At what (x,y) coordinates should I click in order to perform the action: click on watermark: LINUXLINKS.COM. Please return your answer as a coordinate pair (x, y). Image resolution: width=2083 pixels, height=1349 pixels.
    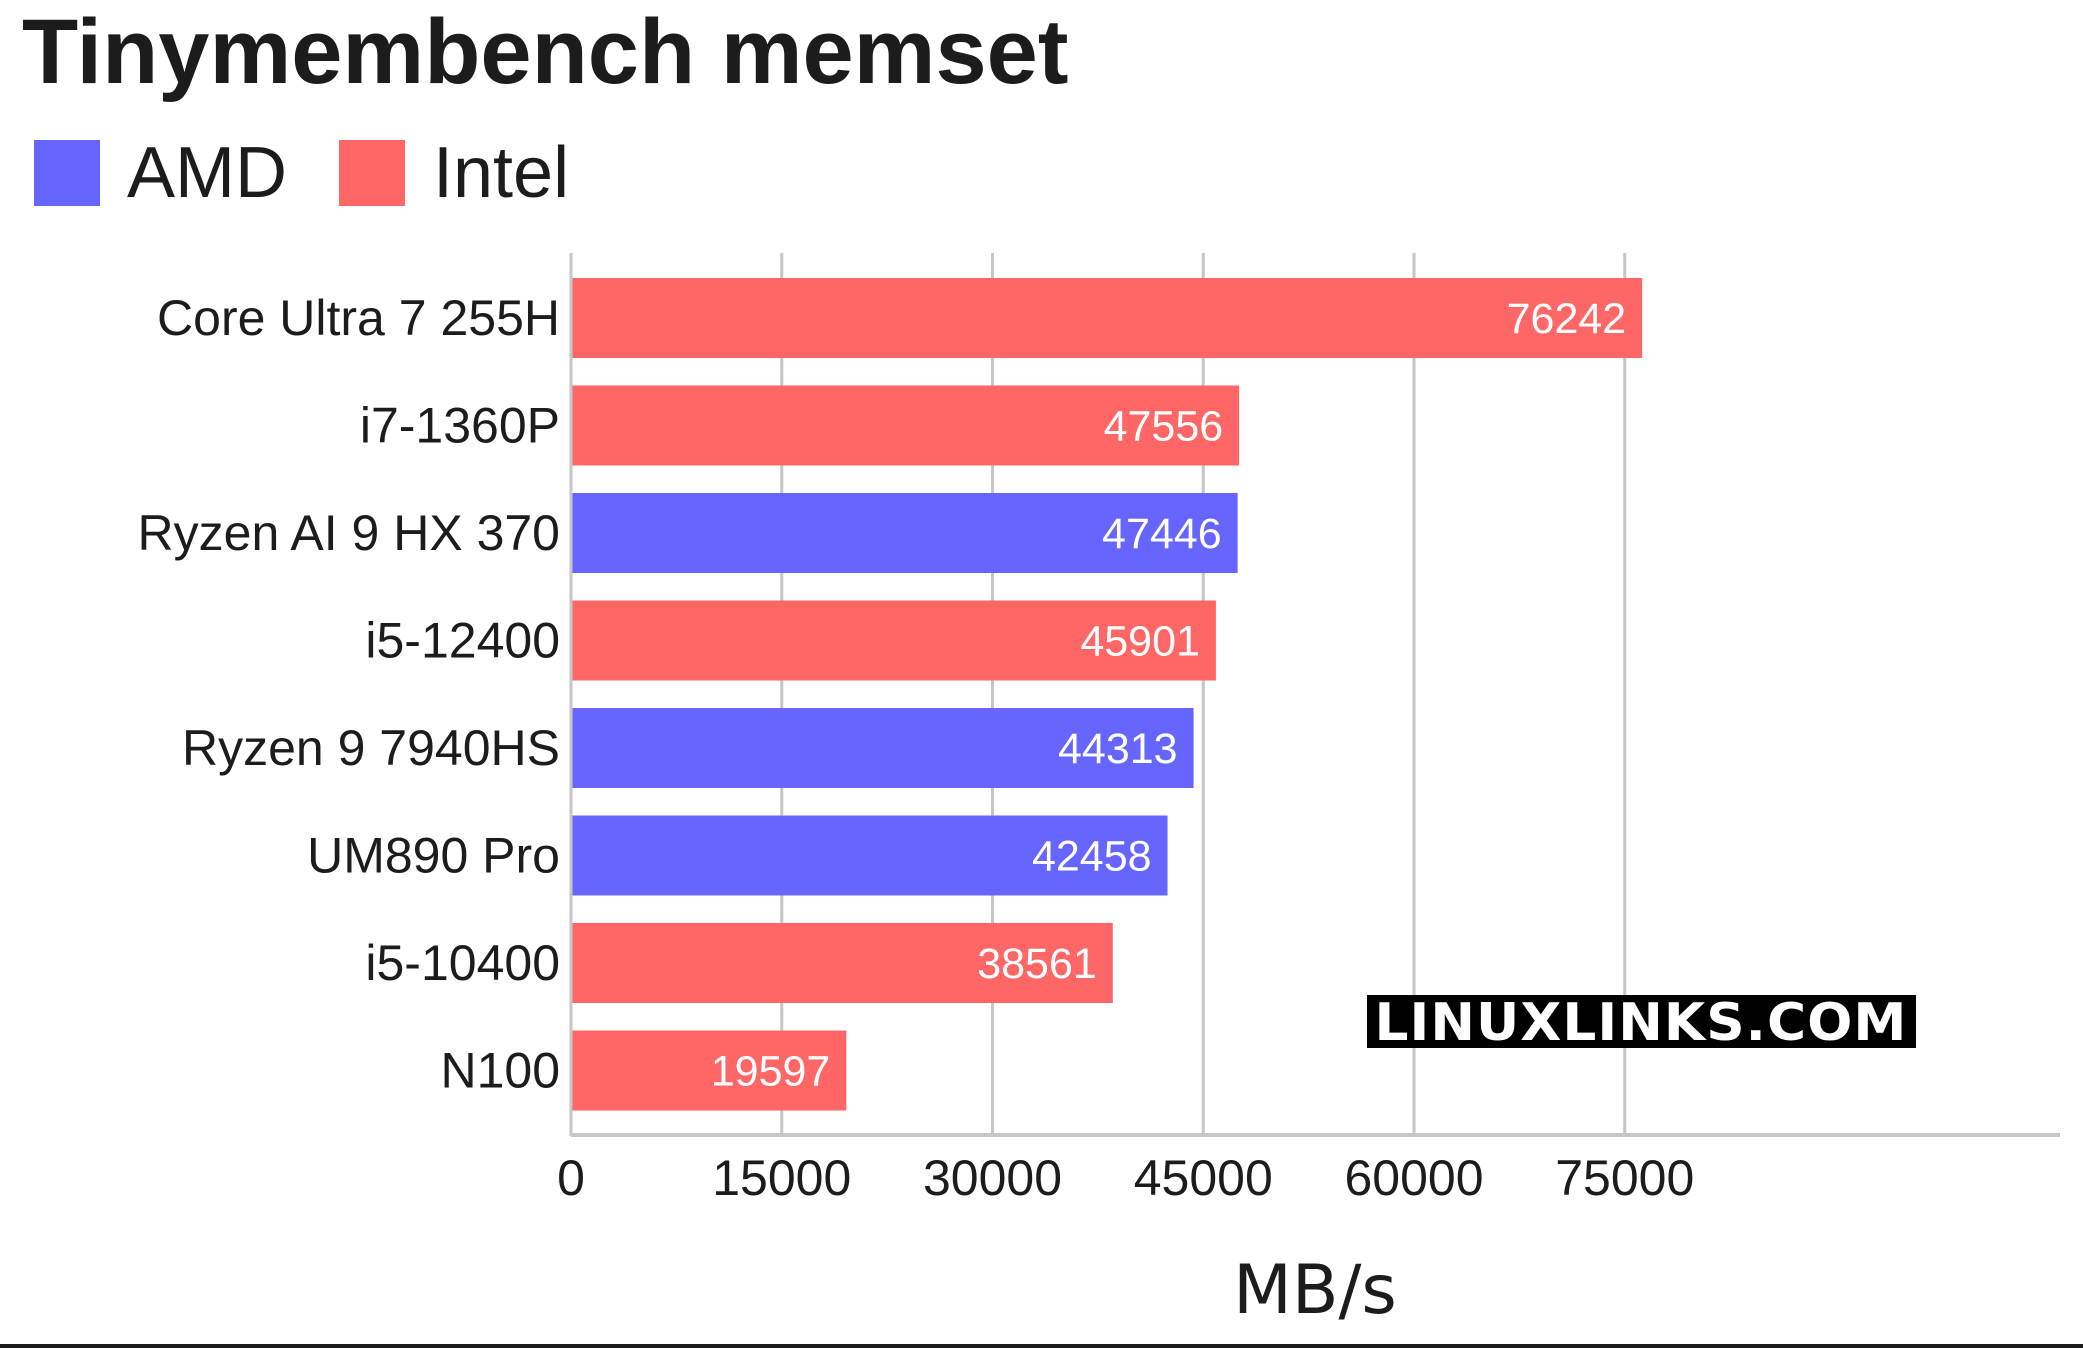
    Looking at the image, I should click on (1641, 1023).